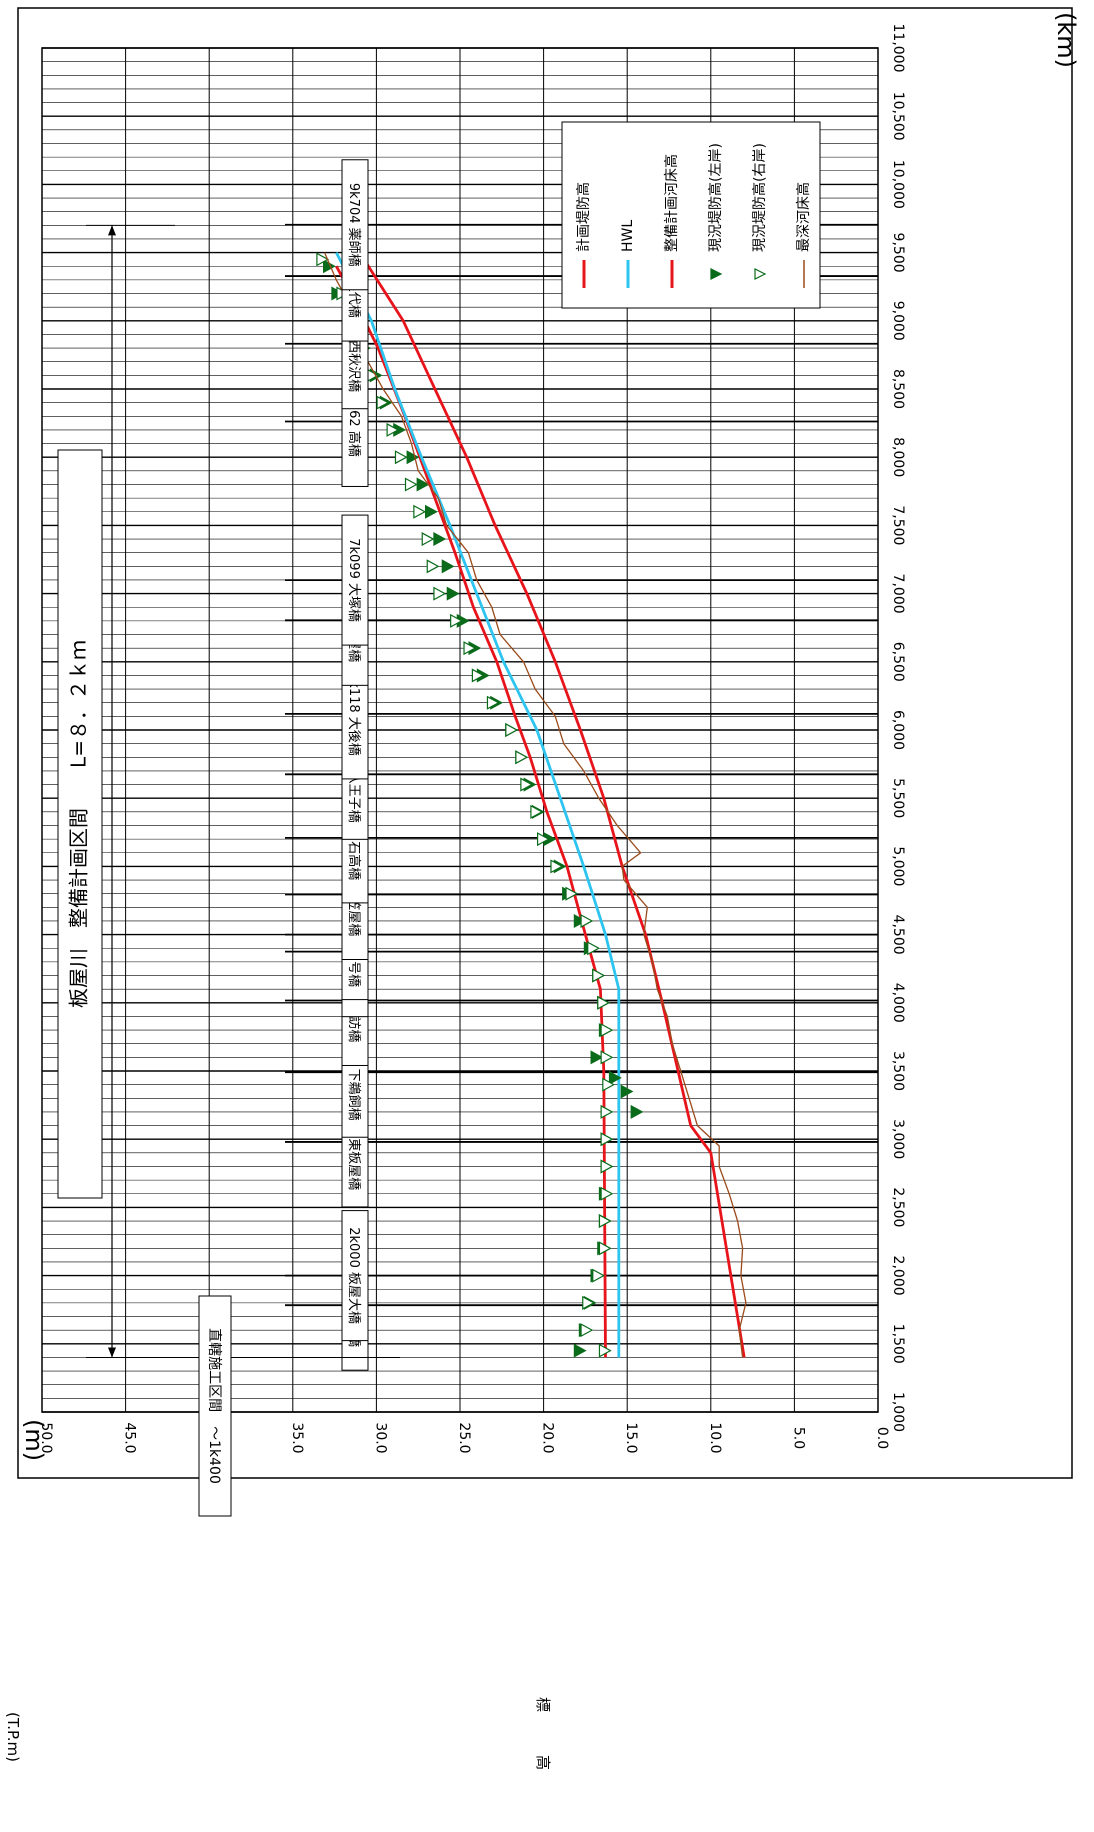  I want to click on y-tick-label: 20.0, so click(548, 1437).